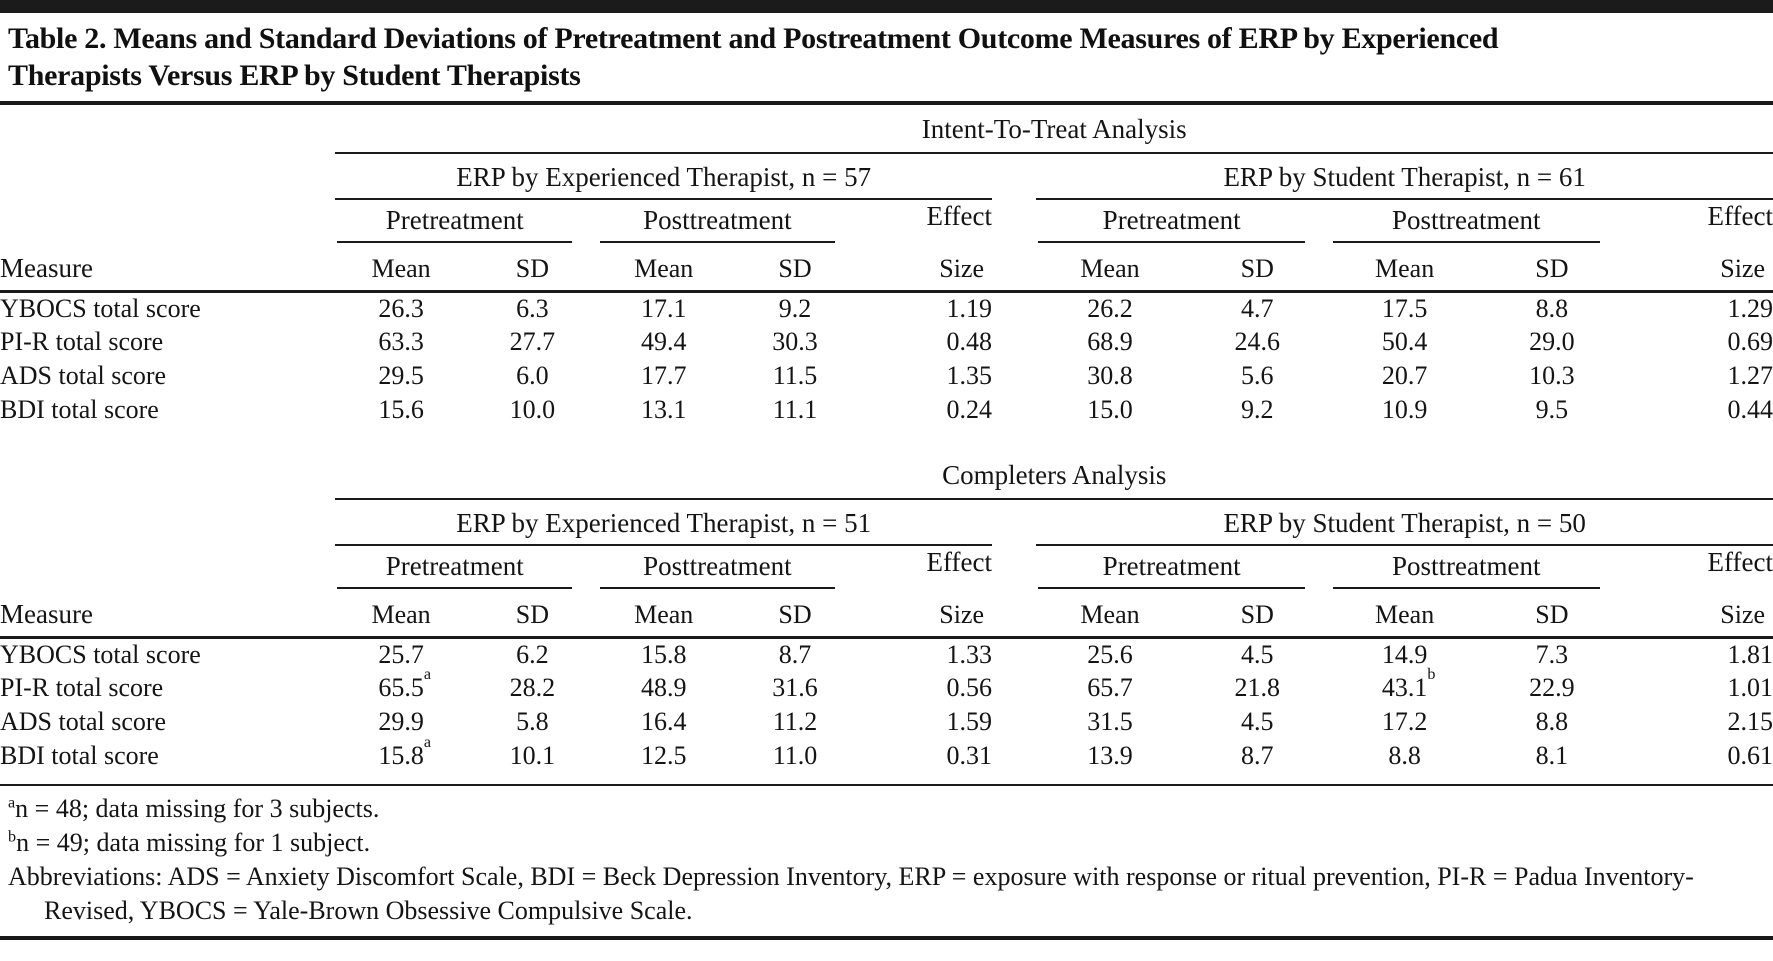 The image size is (1773, 961). What do you see at coordinates (969, 308) in the screenshot?
I see `effect-size-cell: 1.19` at bounding box center [969, 308].